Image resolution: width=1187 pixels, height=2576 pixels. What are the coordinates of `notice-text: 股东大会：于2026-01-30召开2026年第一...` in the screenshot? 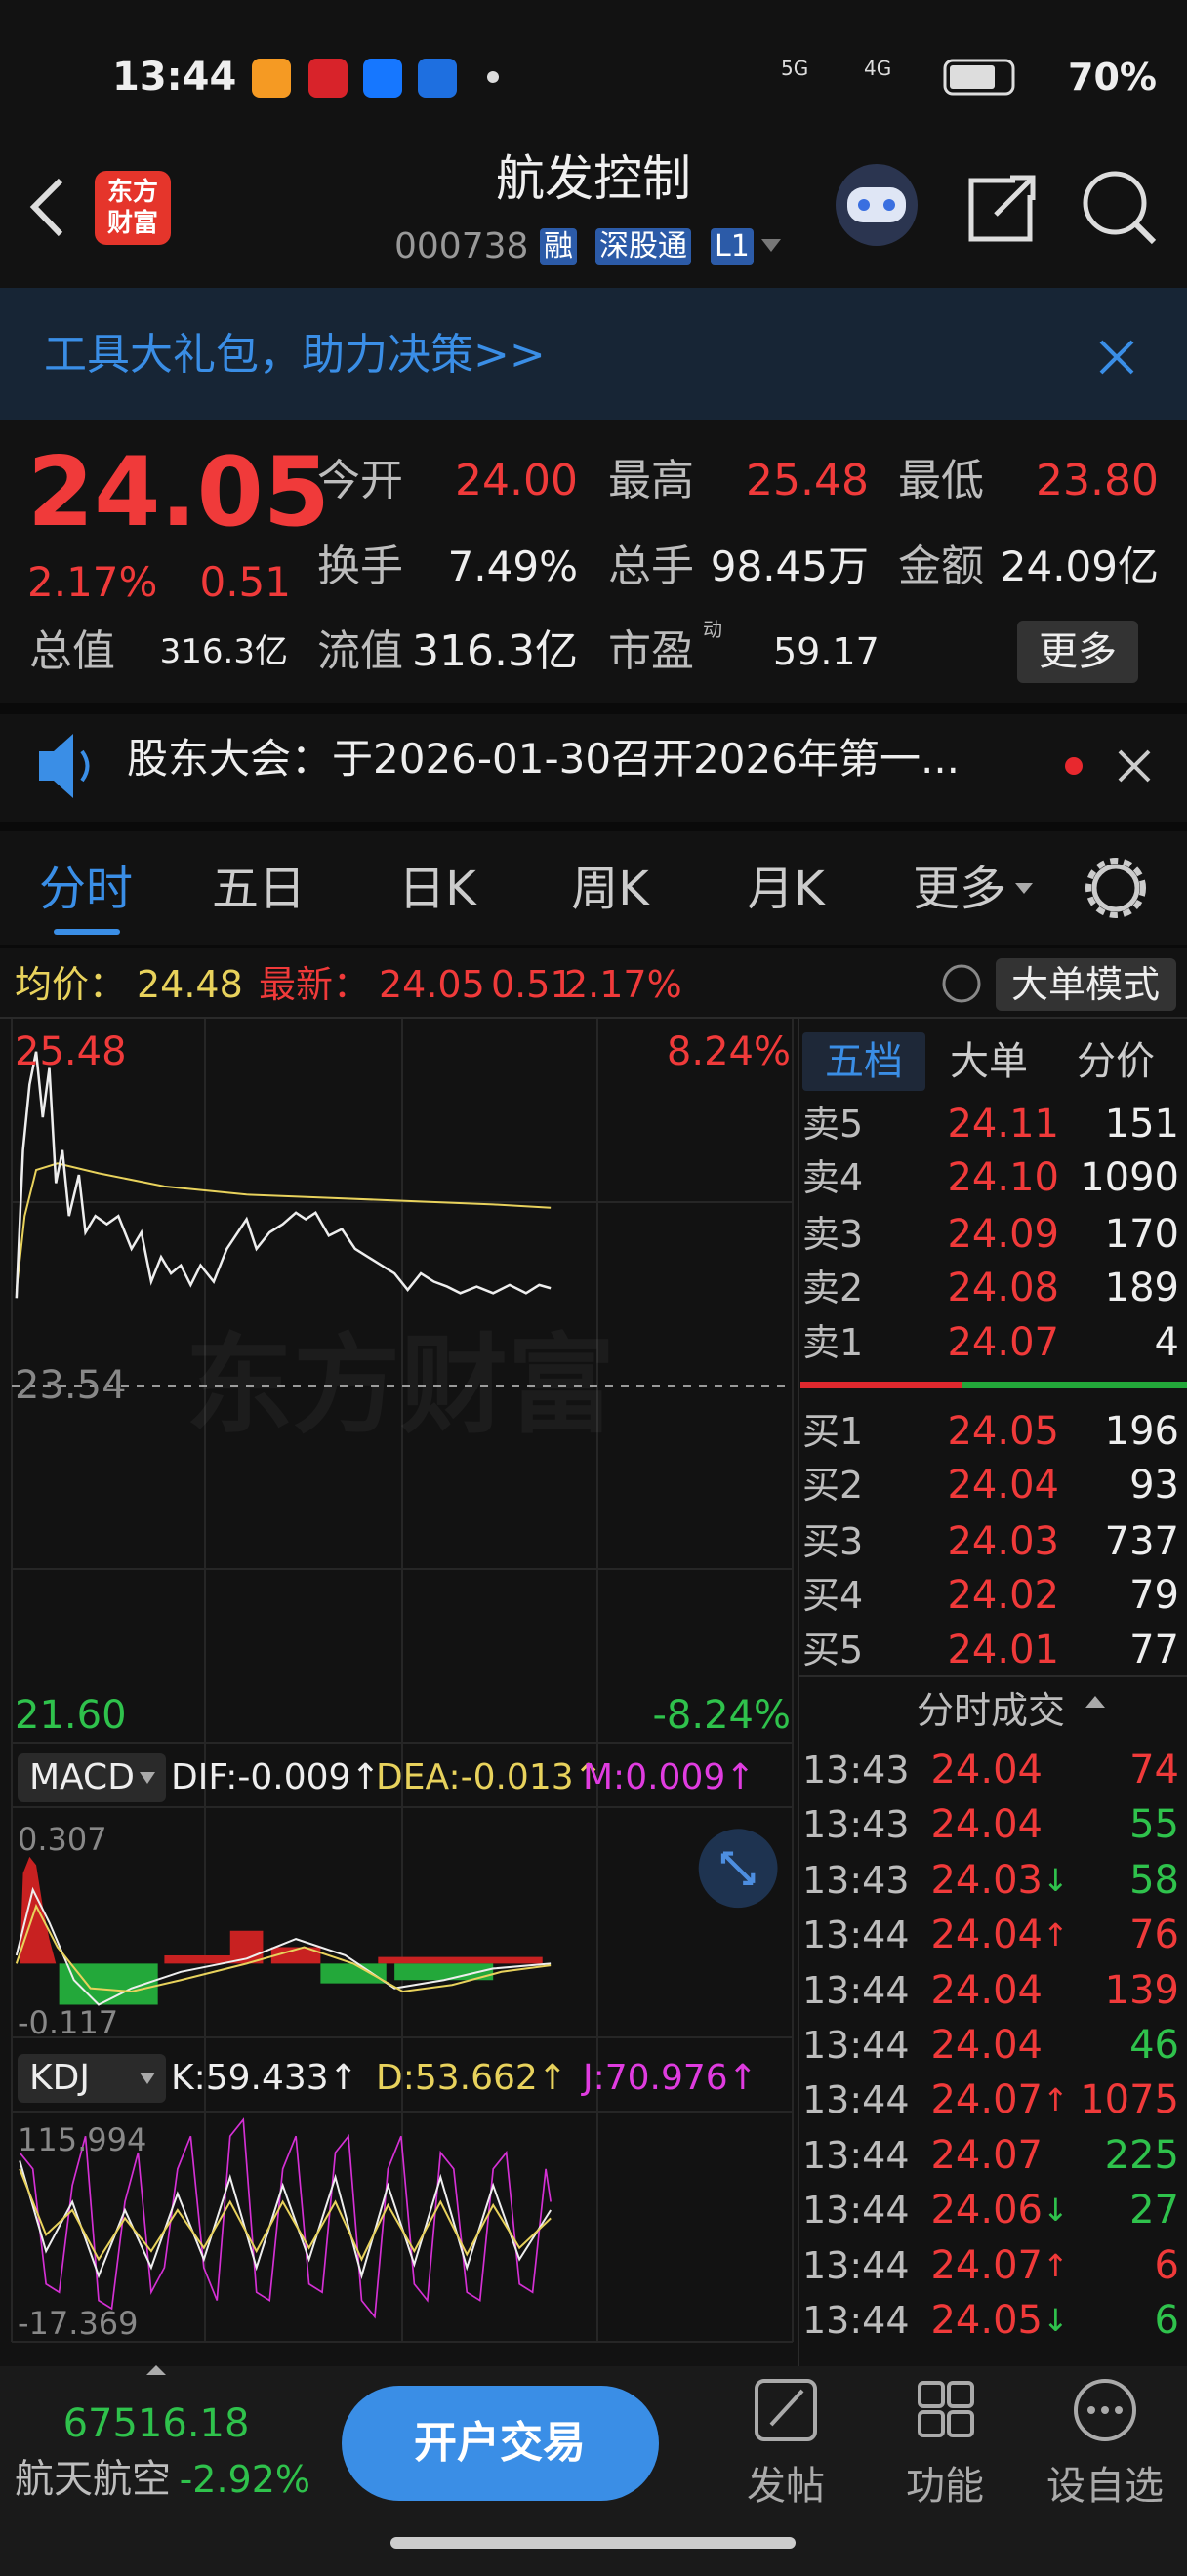 It's located at (544, 759).